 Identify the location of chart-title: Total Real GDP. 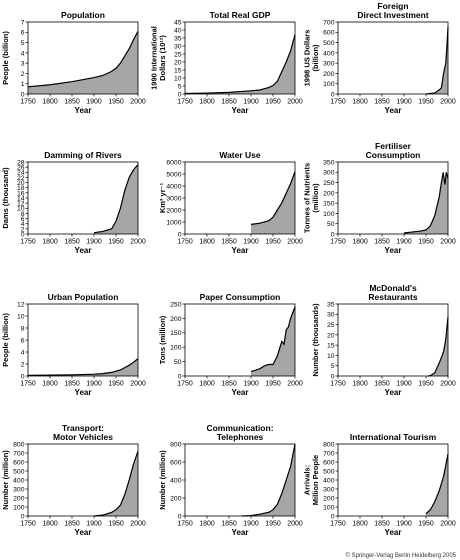
(240, 15).